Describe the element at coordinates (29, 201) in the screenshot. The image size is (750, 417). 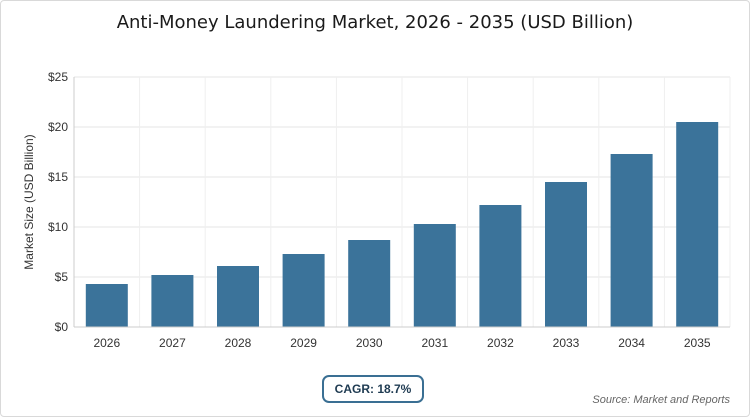
I see `y-axis-label: Market Size (USD Billion)` at that location.